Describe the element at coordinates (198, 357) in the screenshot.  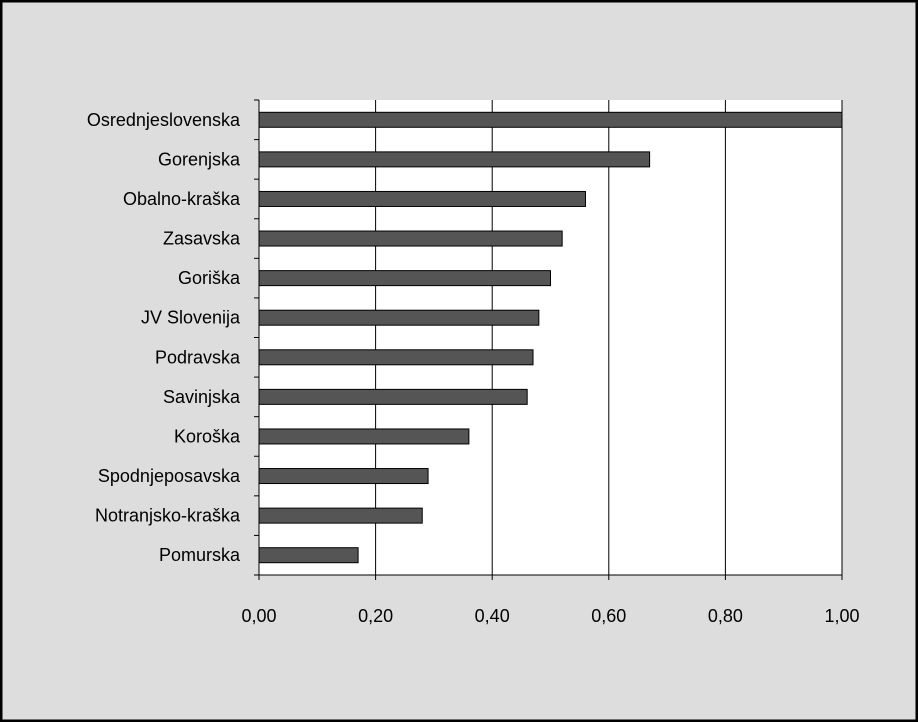
I see `category-label: Podravska` at that location.